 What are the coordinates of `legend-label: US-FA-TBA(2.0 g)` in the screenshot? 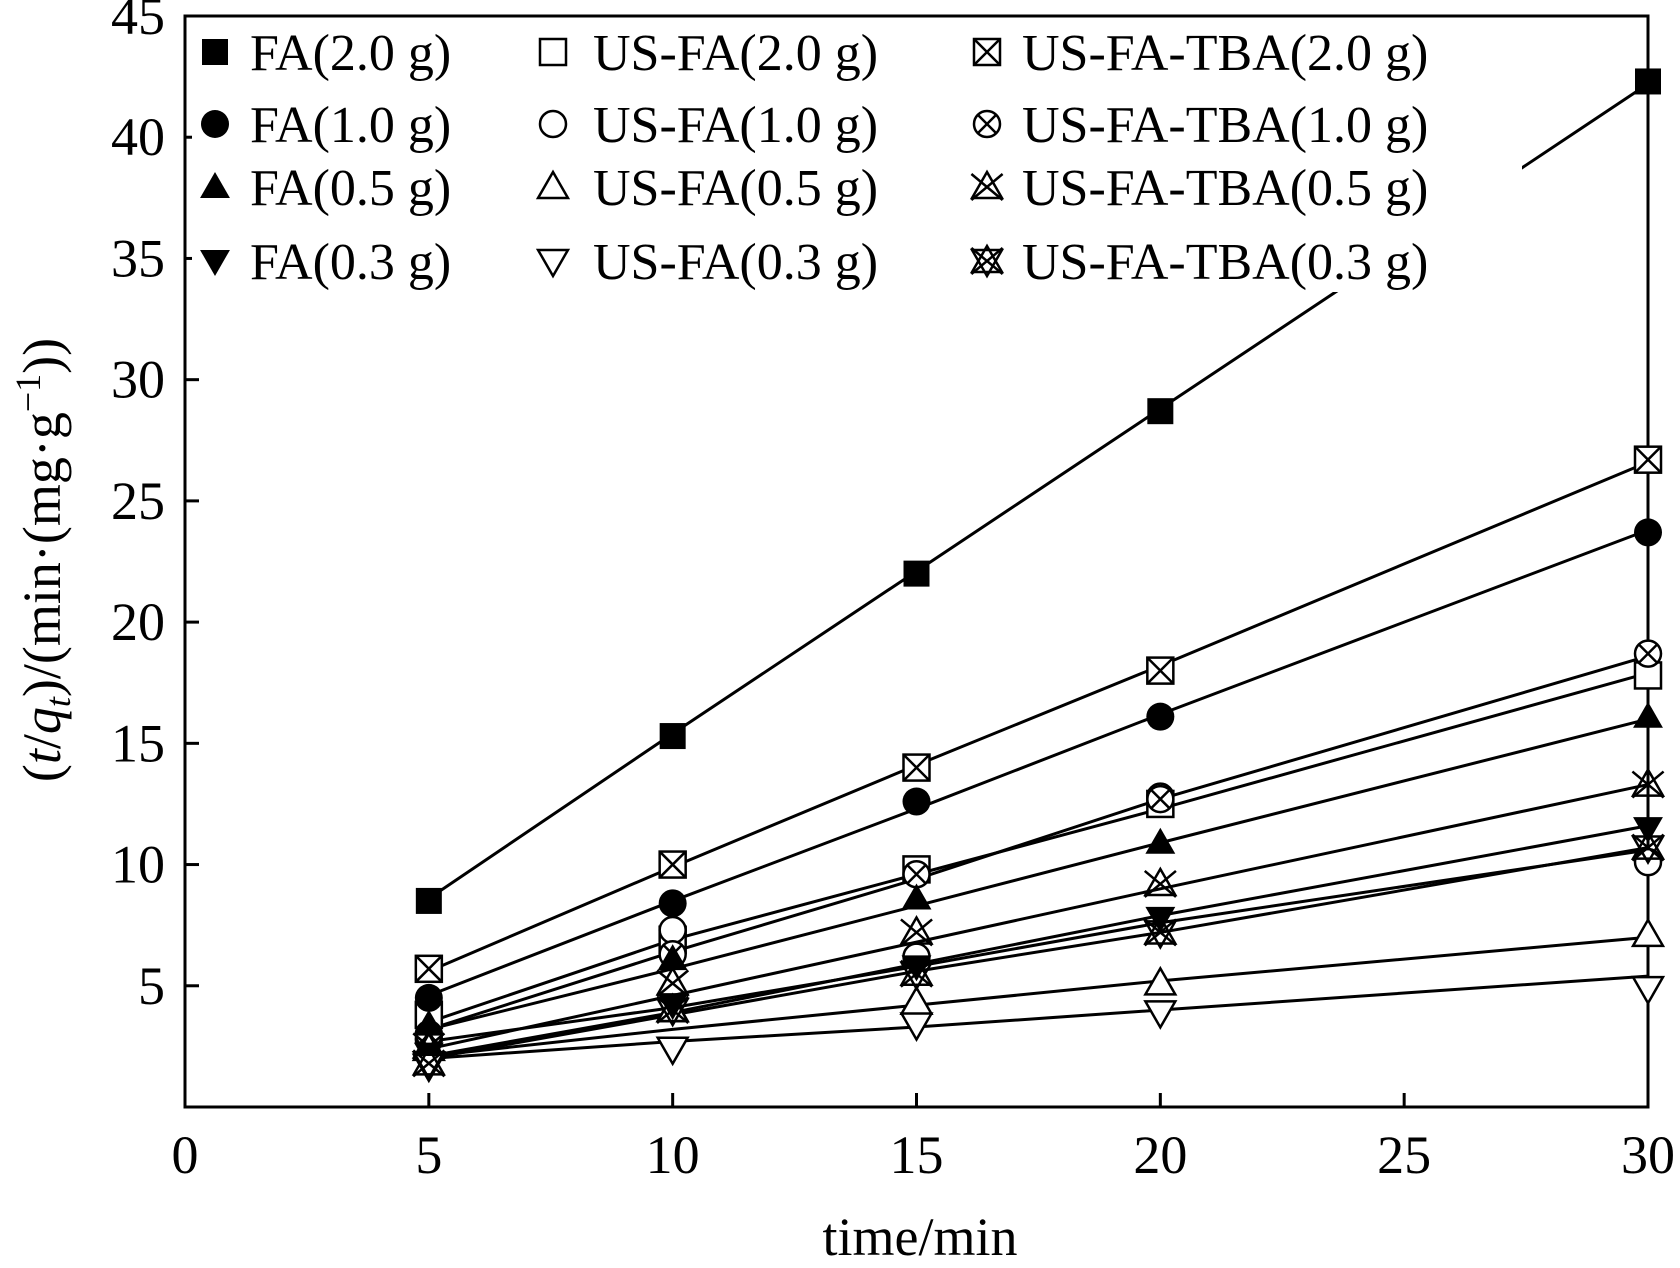 It's located at (1225, 53).